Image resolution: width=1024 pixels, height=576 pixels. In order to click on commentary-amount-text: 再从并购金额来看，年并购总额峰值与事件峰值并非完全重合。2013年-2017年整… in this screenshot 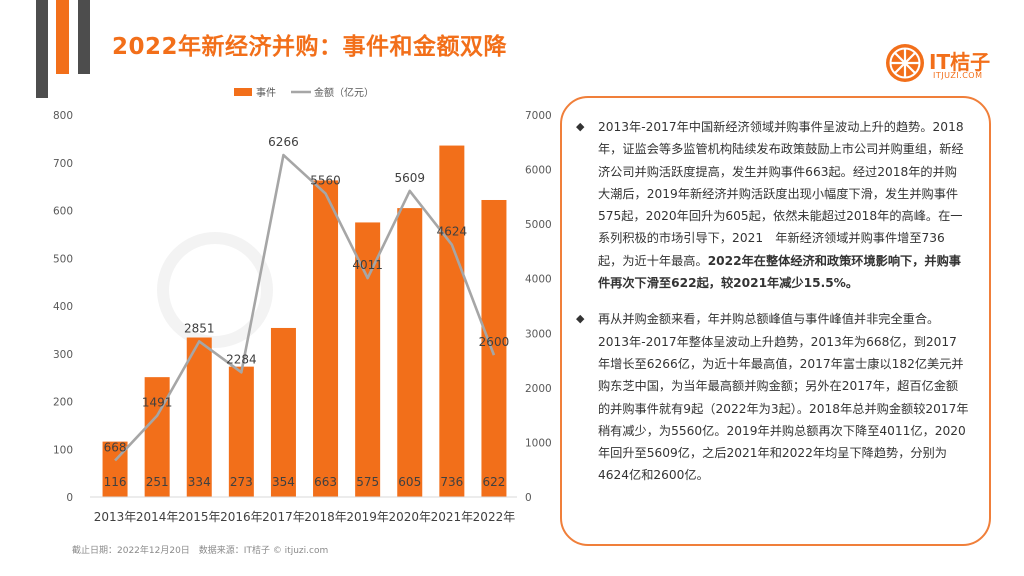, I will do `click(783, 397)`.